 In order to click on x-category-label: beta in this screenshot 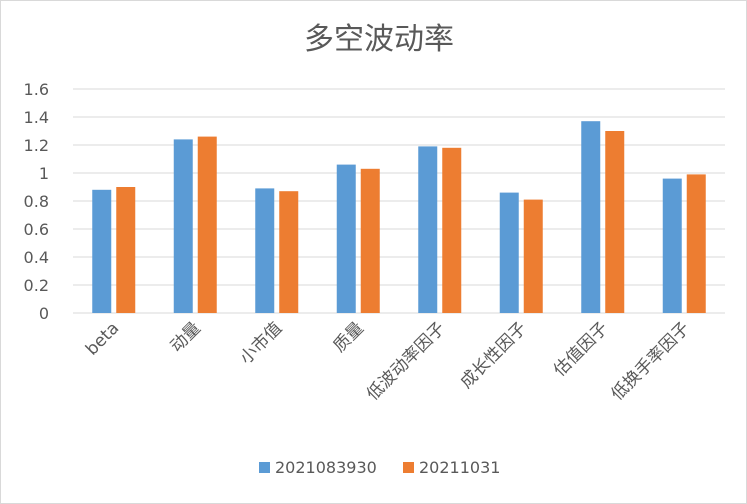, I will do `click(102, 338)`.